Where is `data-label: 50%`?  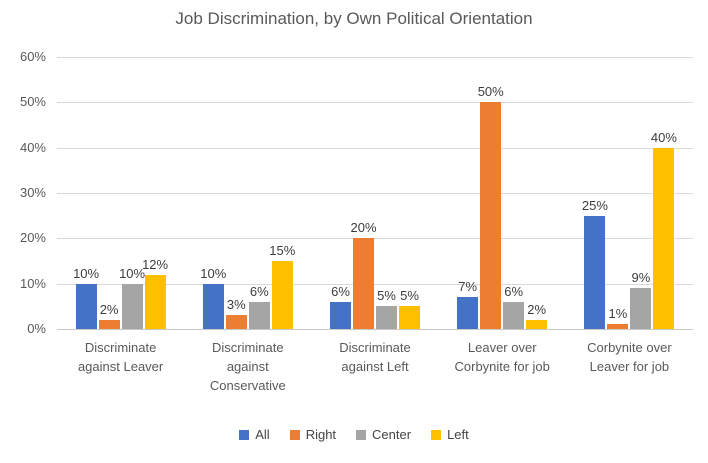
data-label: 50% is located at coordinates (490, 92).